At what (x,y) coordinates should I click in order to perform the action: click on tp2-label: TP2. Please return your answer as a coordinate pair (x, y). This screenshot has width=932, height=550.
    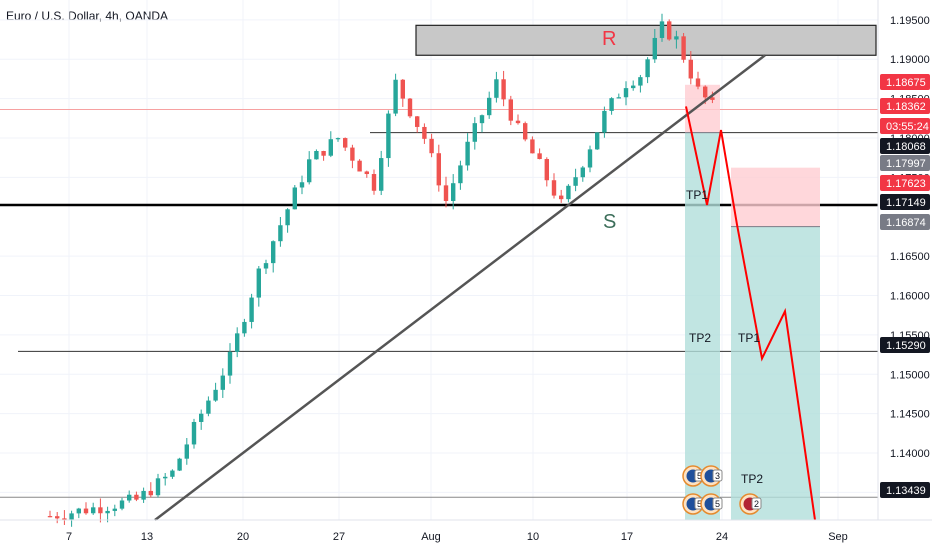
    Looking at the image, I should click on (700, 338).